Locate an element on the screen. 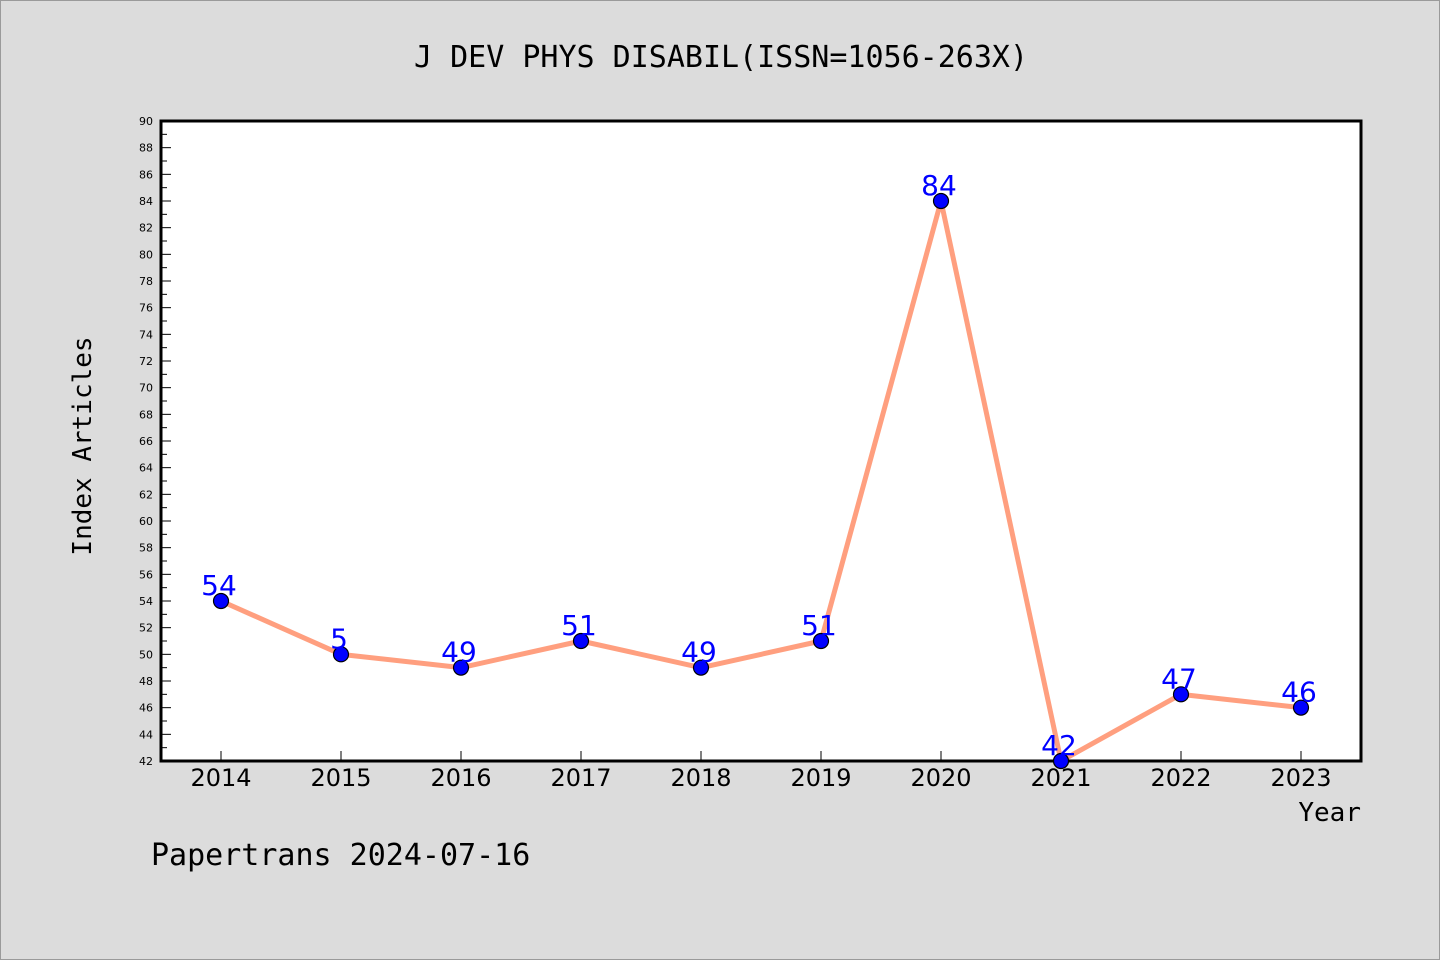  y-tick-label: 64 is located at coordinates (146, 468).